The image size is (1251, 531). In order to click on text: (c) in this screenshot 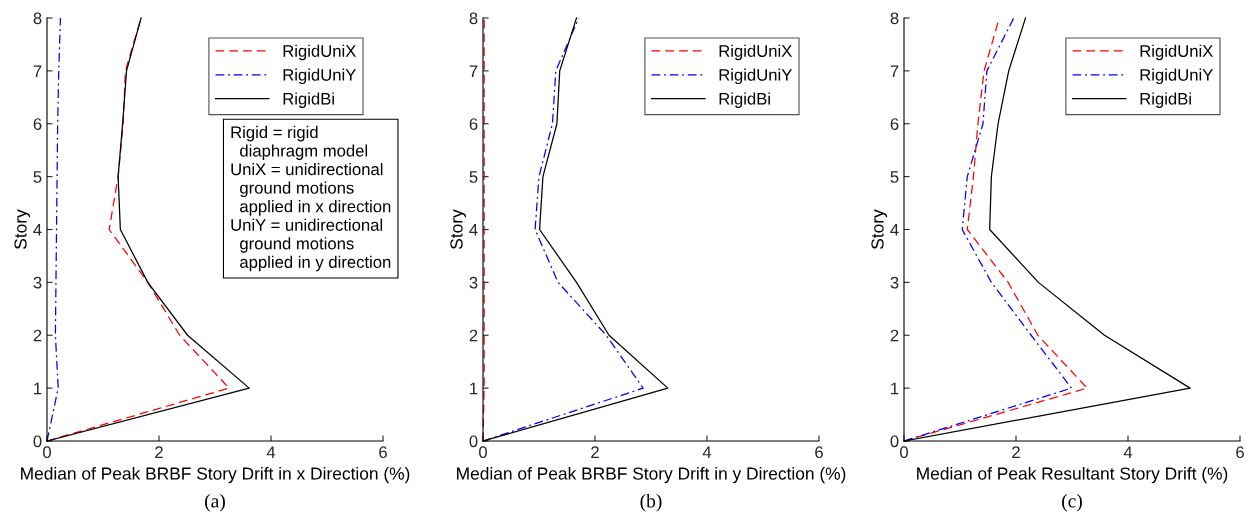, I will do `click(1072, 502)`.